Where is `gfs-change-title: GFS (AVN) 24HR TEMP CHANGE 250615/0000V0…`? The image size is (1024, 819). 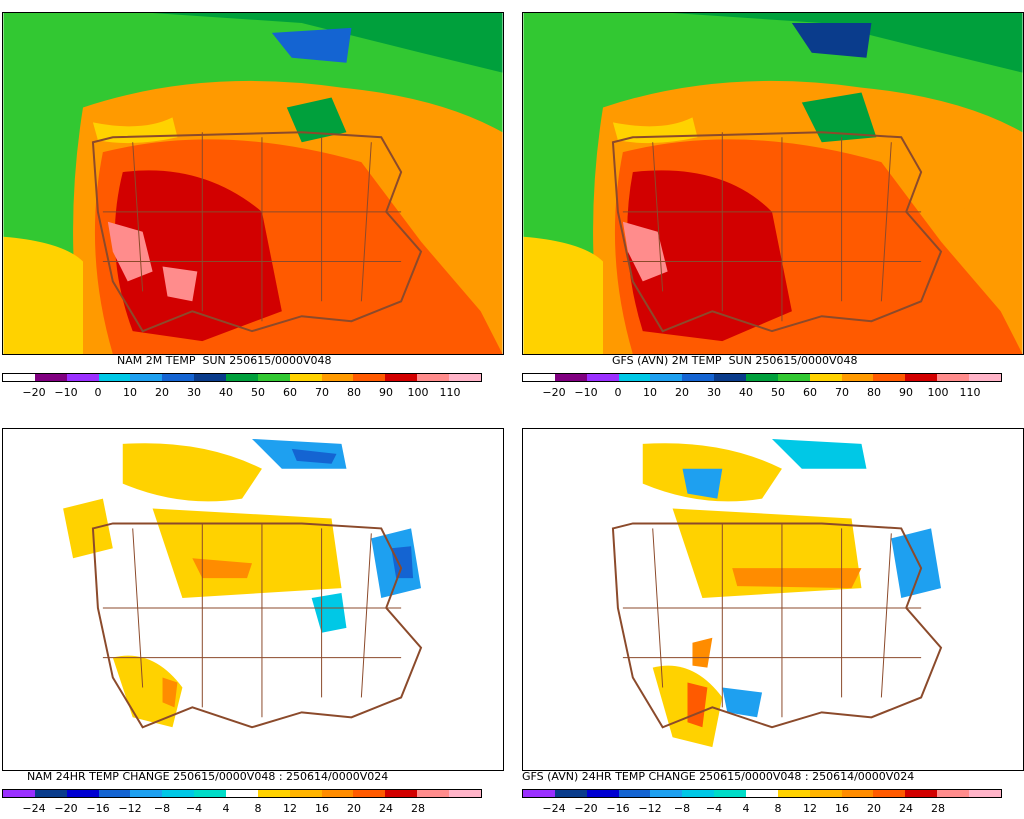
gfs-change-title: GFS (AVN) 24HR TEMP CHANGE 250615/0000V0… is located at coordinates (718, 776).